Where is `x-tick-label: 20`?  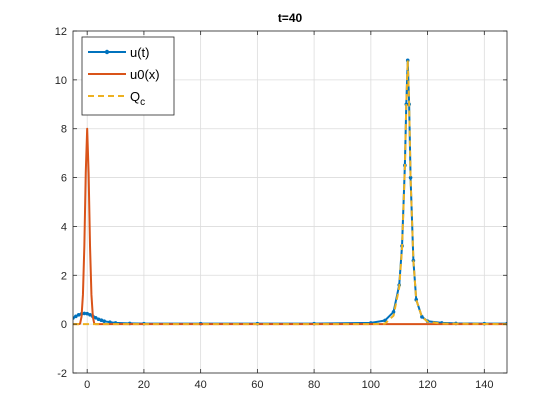 x-tick-label: 20 is located at coordinates (144, 385).